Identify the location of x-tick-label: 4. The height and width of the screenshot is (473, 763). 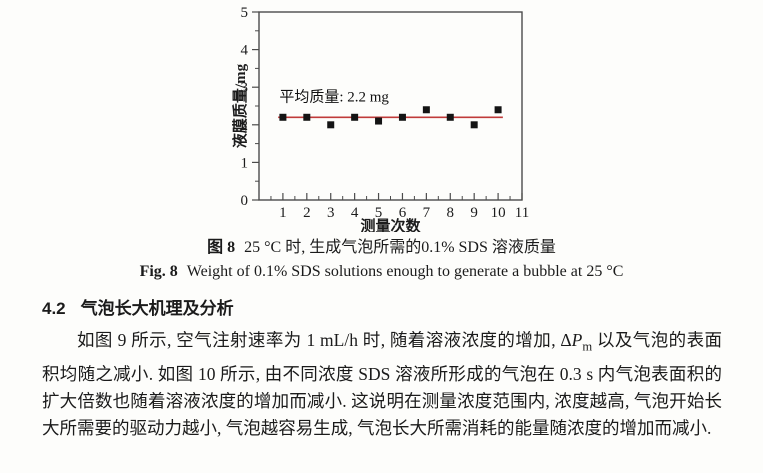
(355, 213).